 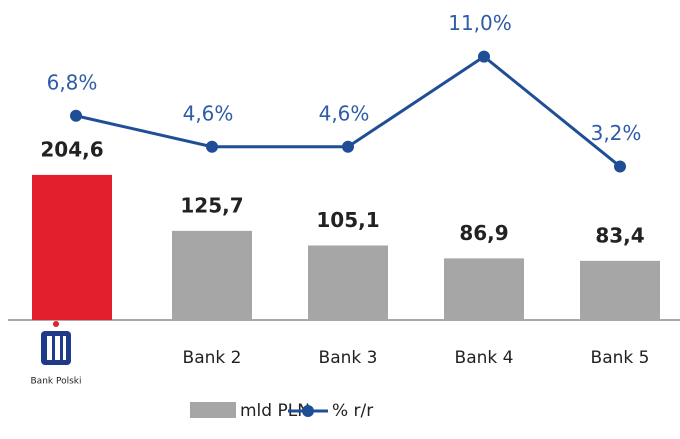 I want to click on bar-value-label: 125,7, so click(x=211, y=205).